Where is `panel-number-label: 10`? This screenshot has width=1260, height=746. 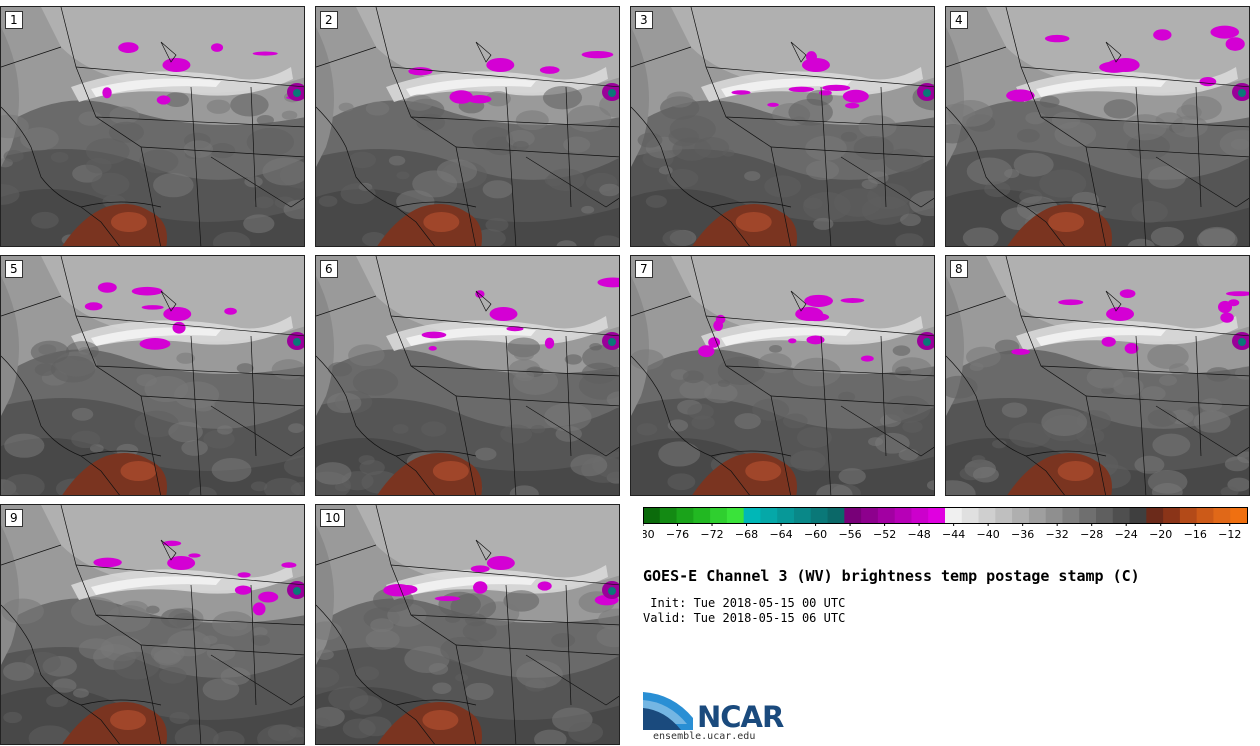 panel-number-label: 10 is located at coordinates (333, 518).